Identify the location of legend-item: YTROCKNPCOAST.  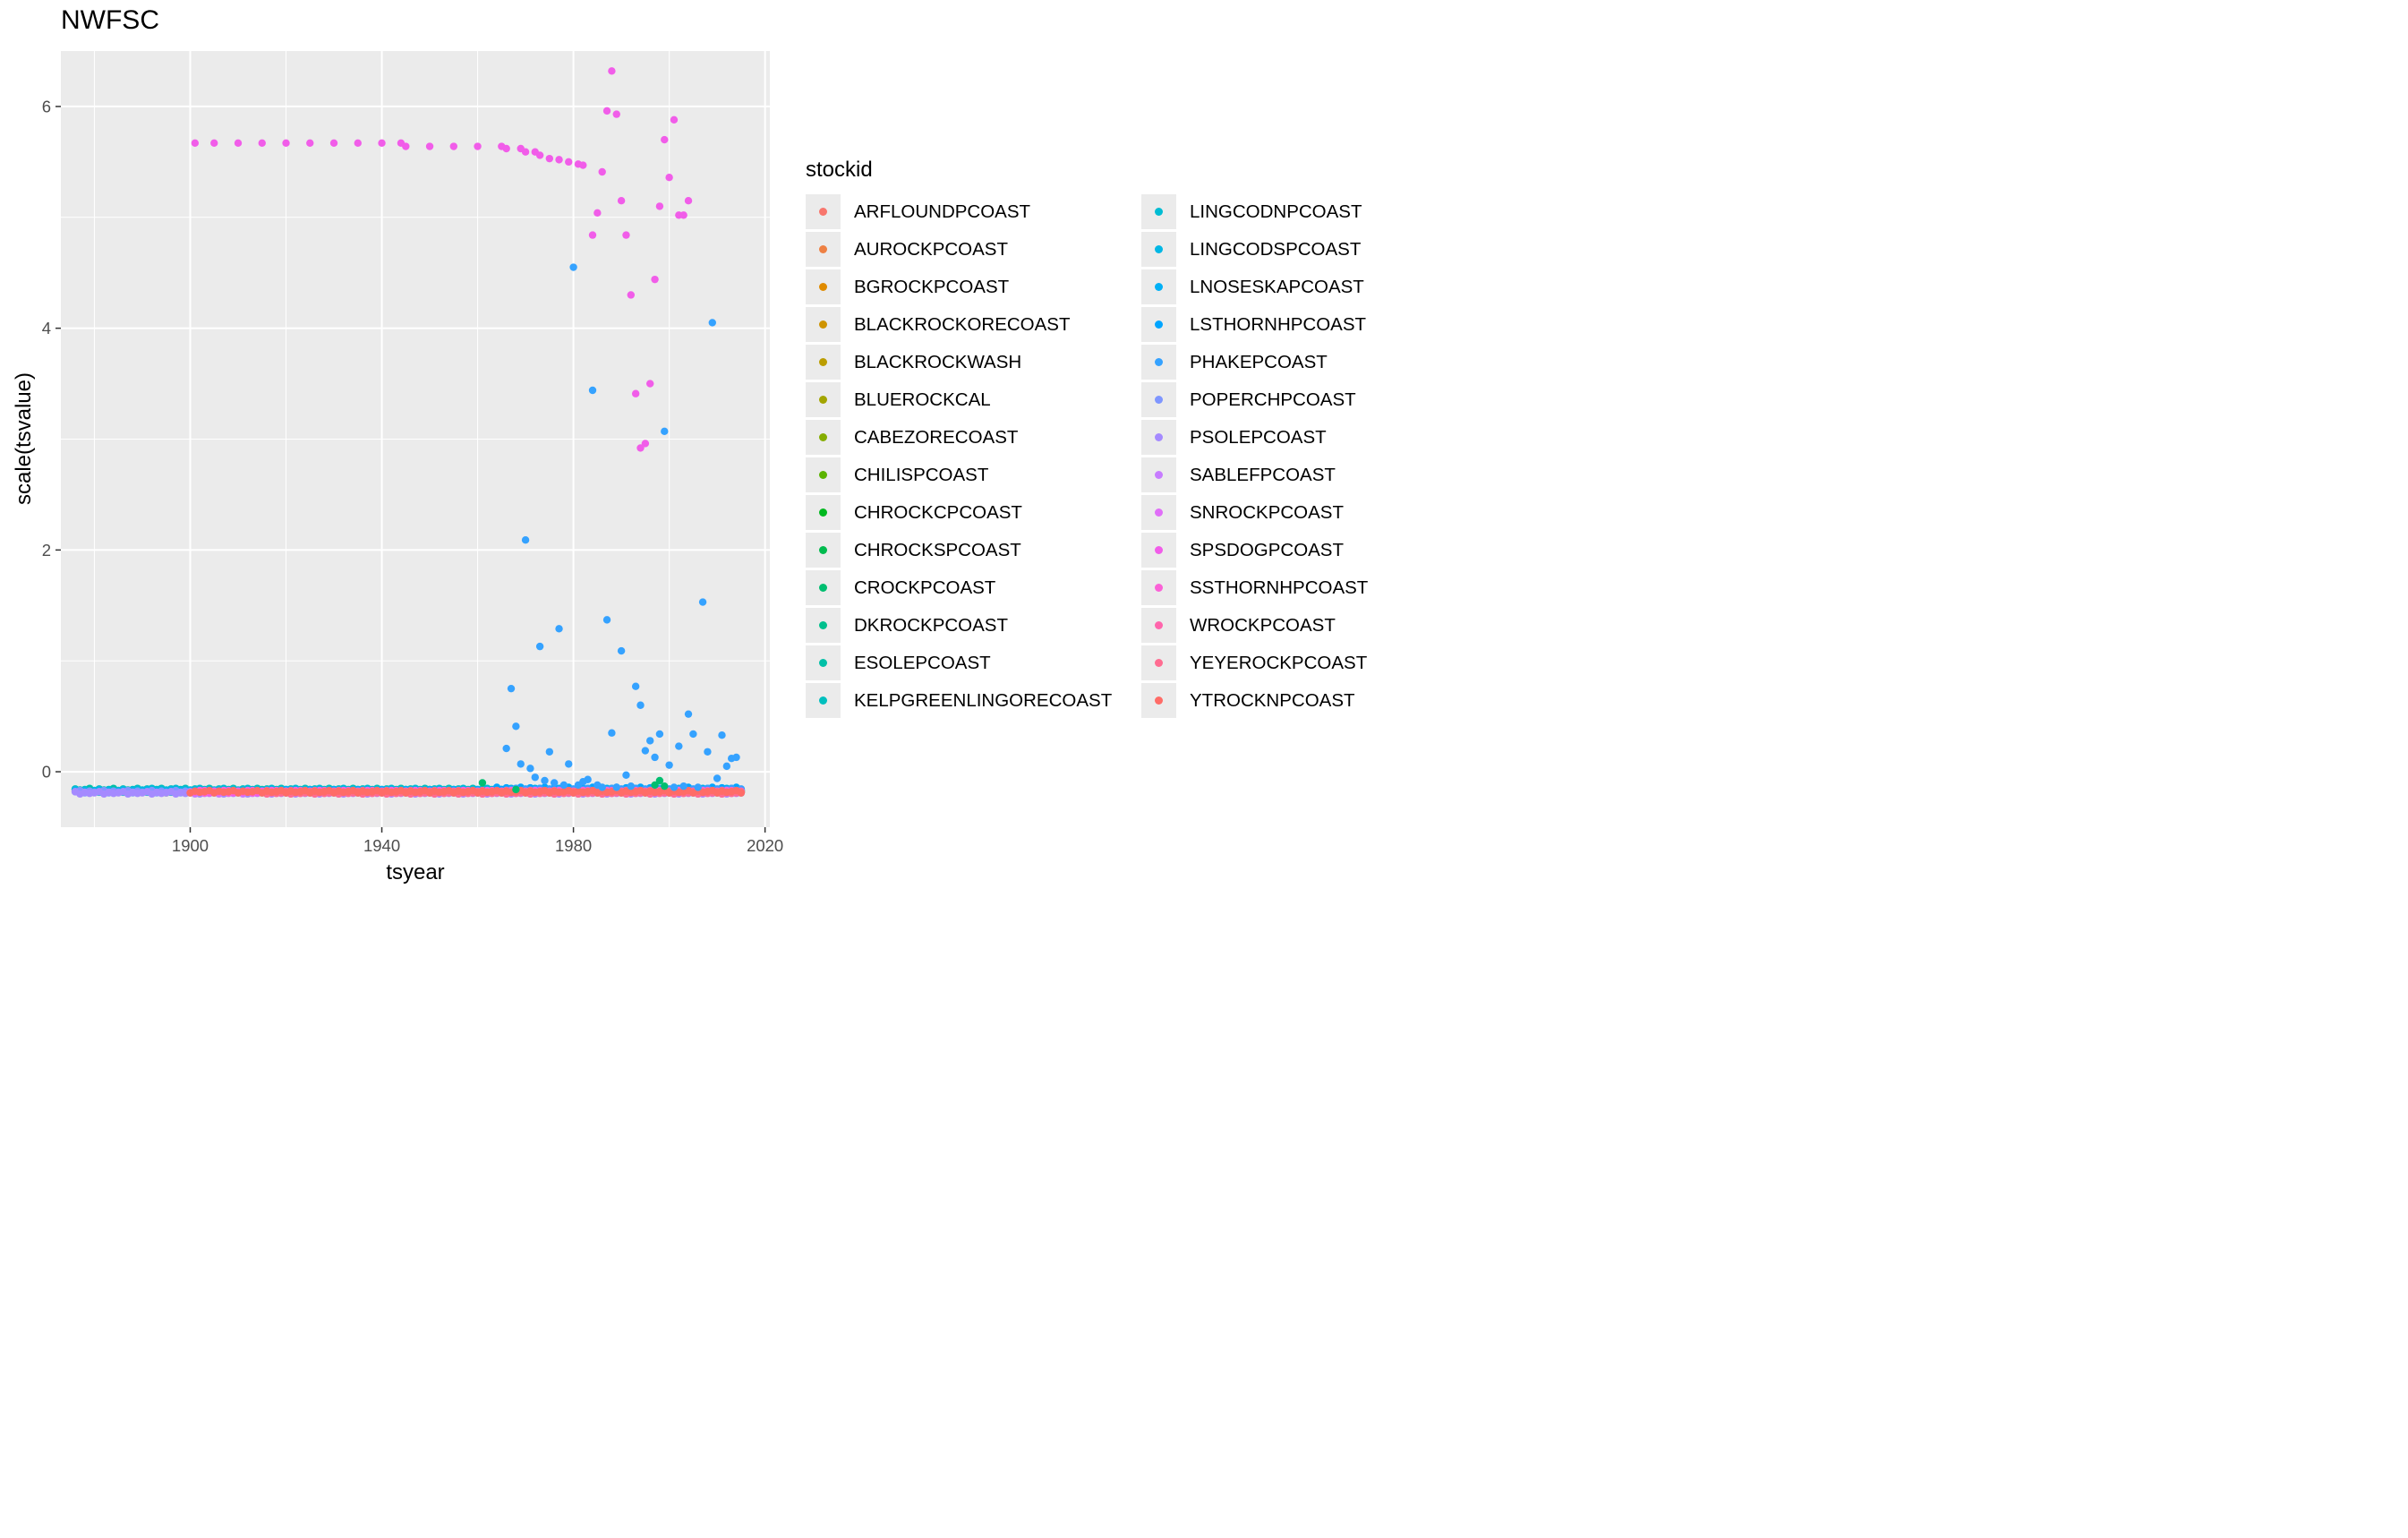
(1311, 702).